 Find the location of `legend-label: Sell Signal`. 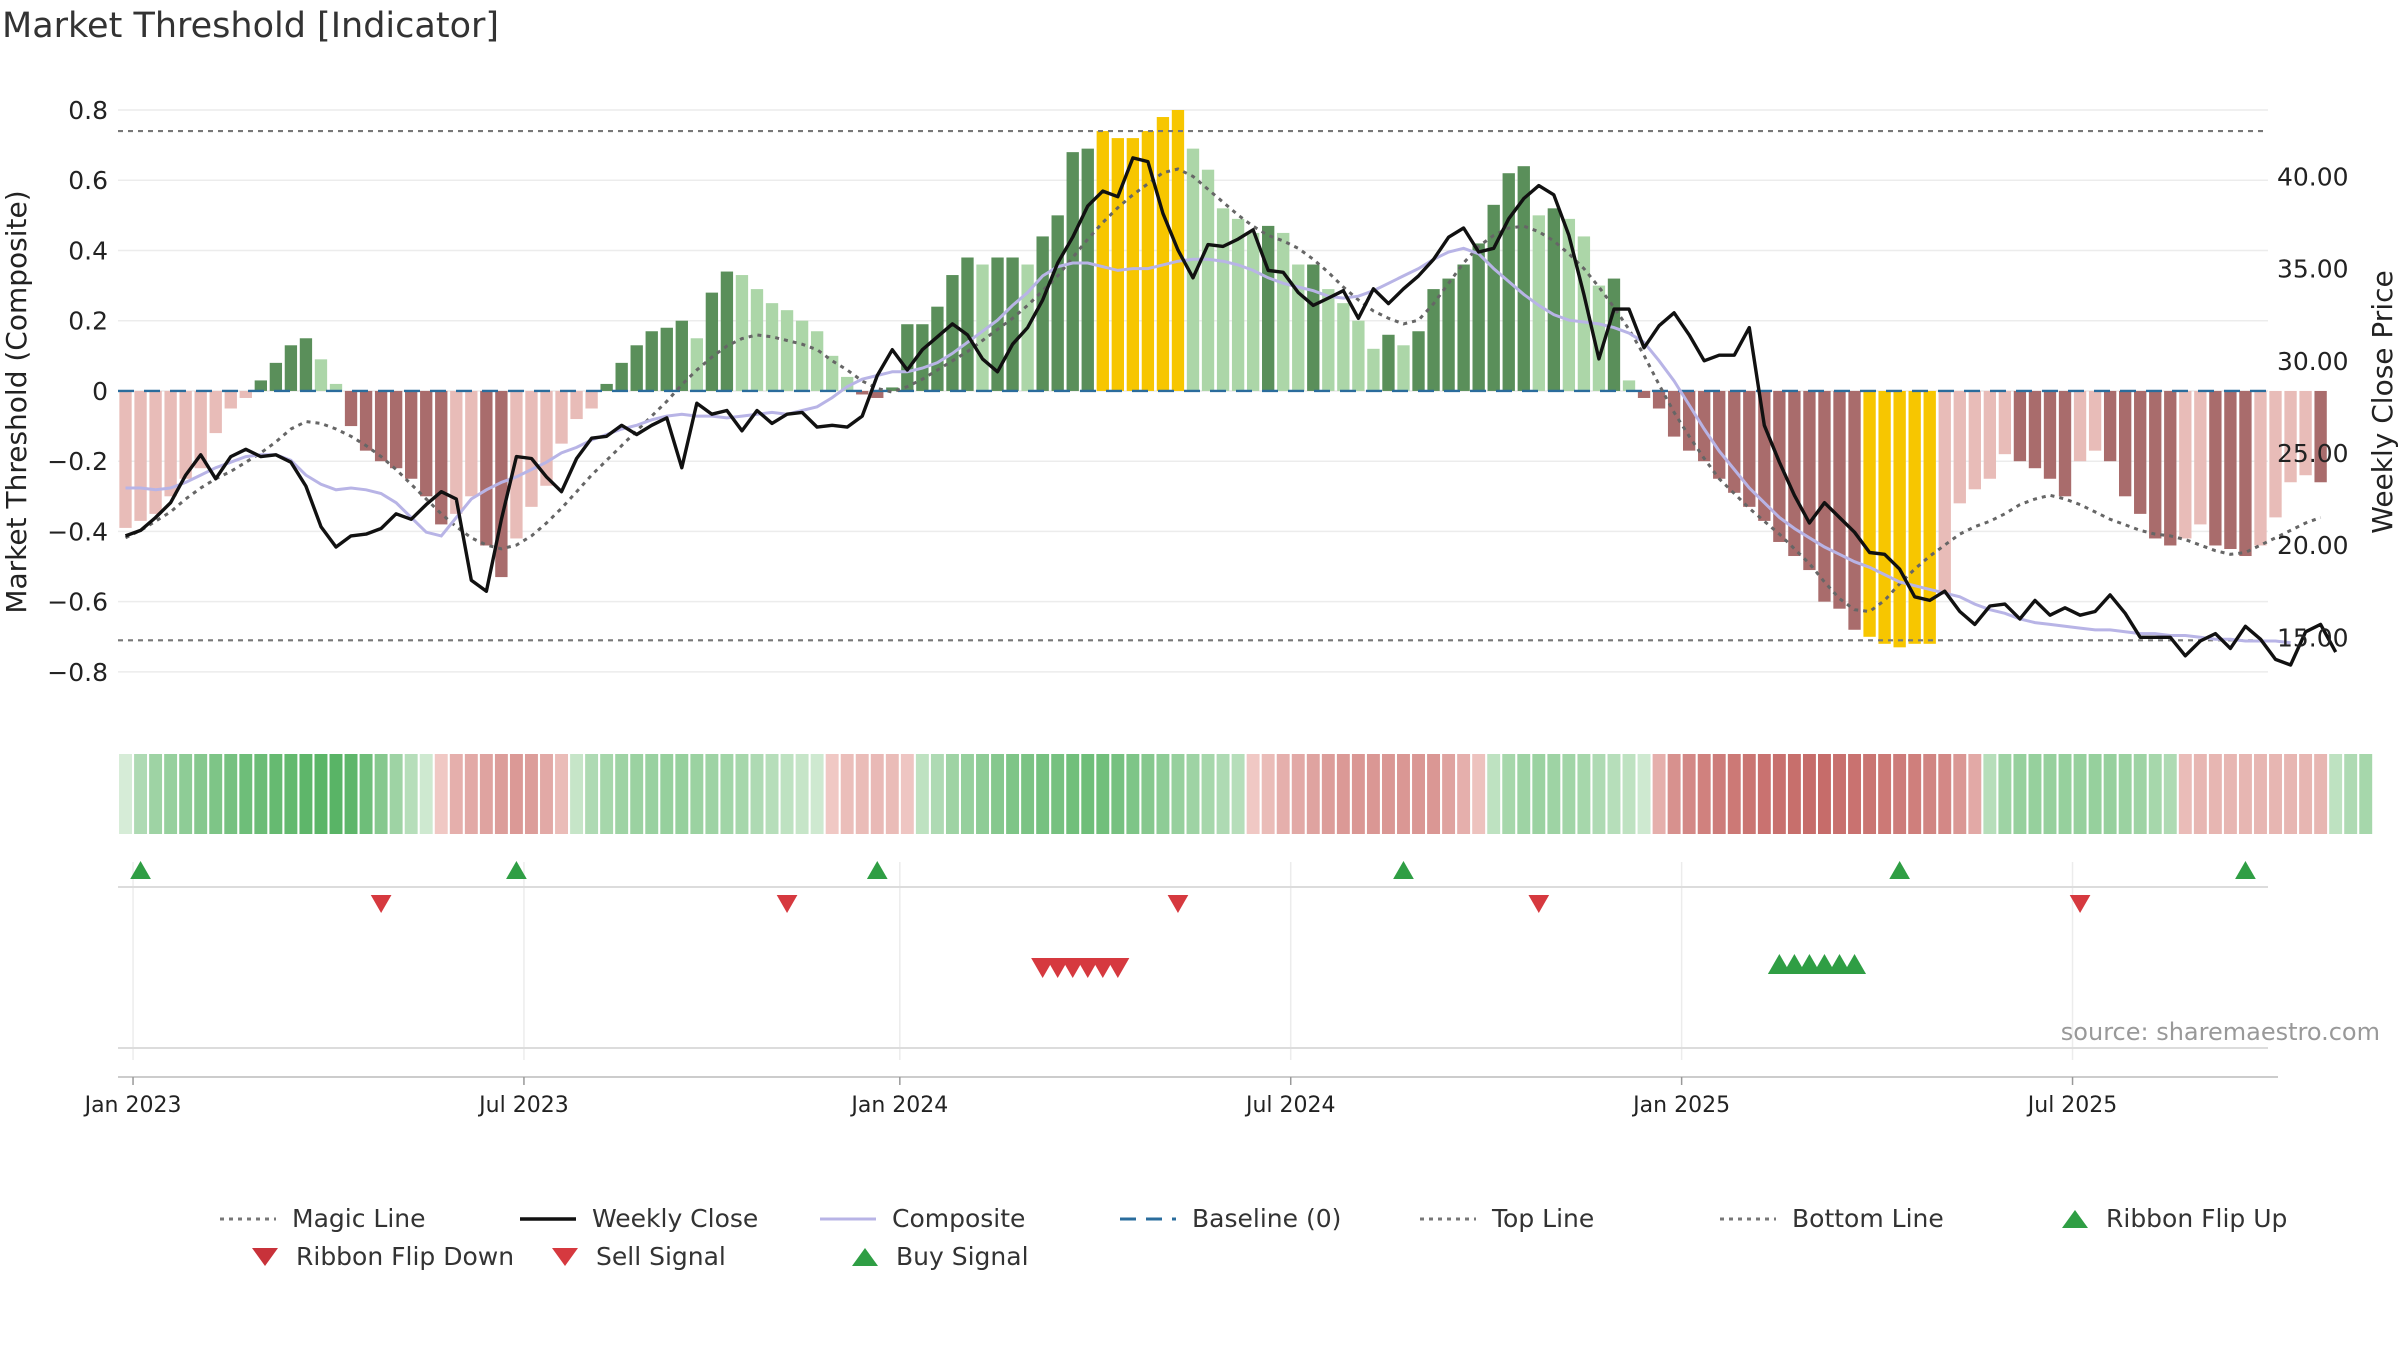

legend-label: Sell Signal is located at coordinates (661, 1256).